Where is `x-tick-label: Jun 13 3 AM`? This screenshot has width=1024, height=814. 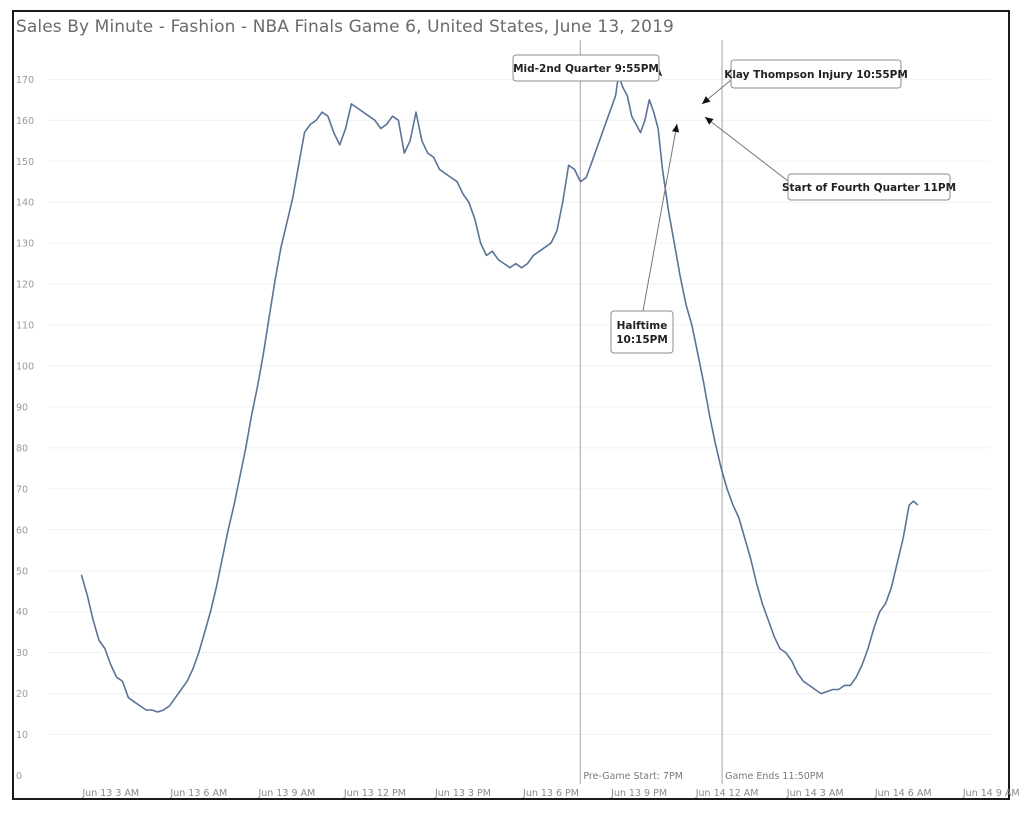 x-tick-label: Jun 13 3 AM is located at coordinates (110, 793).